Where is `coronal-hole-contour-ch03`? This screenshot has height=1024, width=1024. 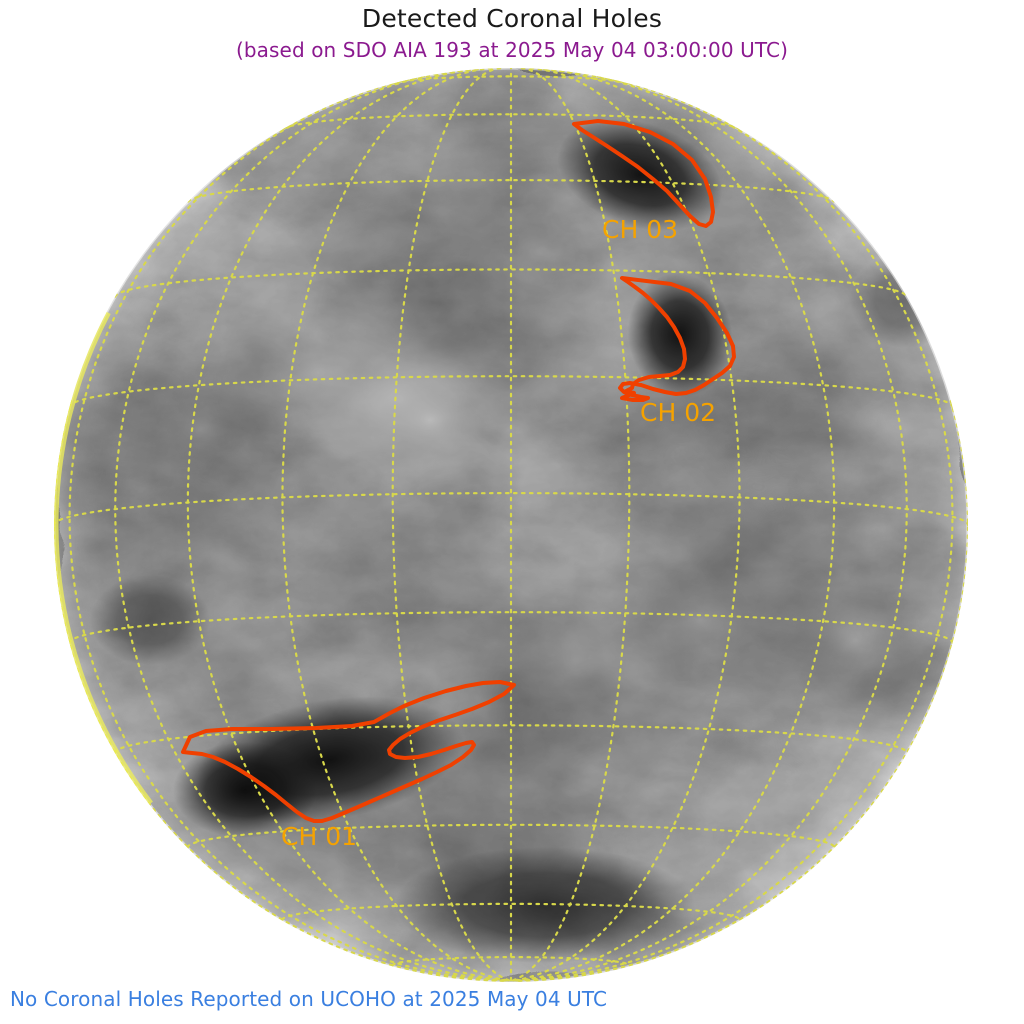 coronal-hole-contour-ch03 is located at coordinates (643, 173).